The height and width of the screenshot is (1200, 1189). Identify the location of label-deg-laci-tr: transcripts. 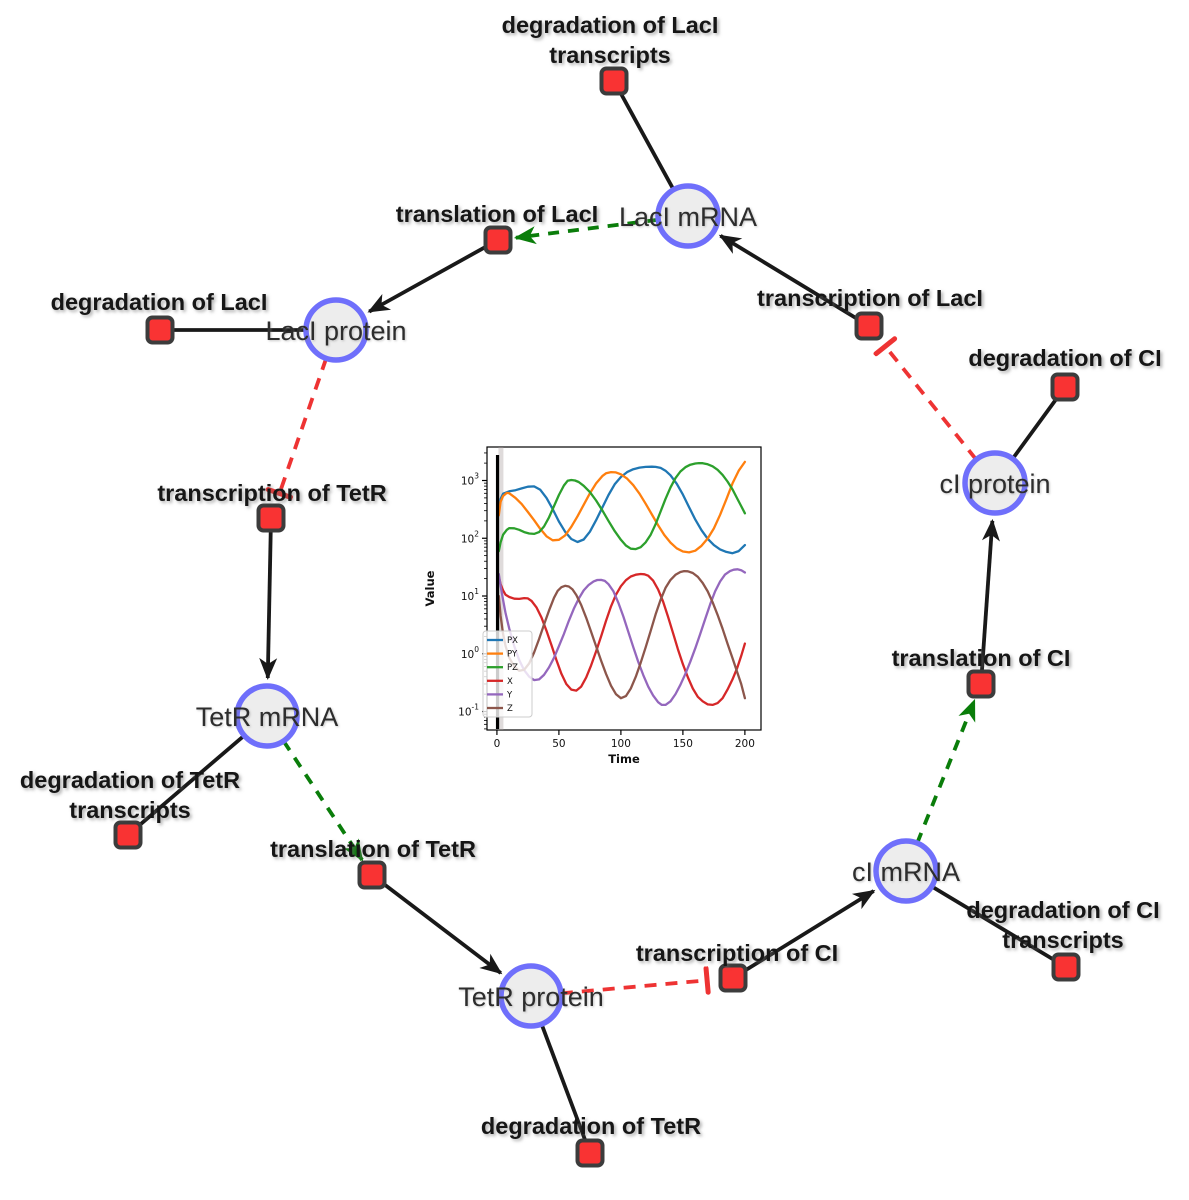
(609, 55).